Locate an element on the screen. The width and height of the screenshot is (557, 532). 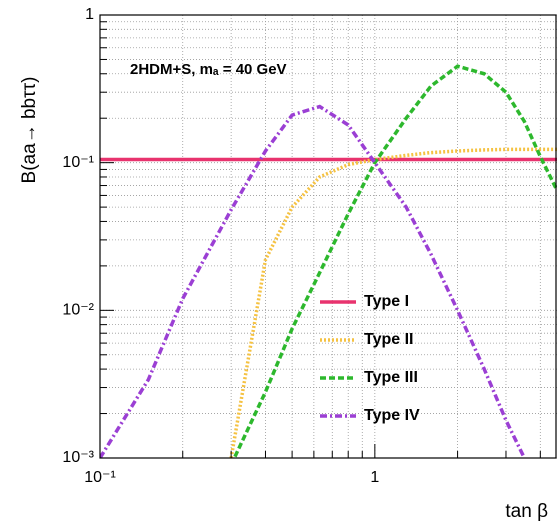
x-axis-label: tan β is located at coordinates (526, 511).